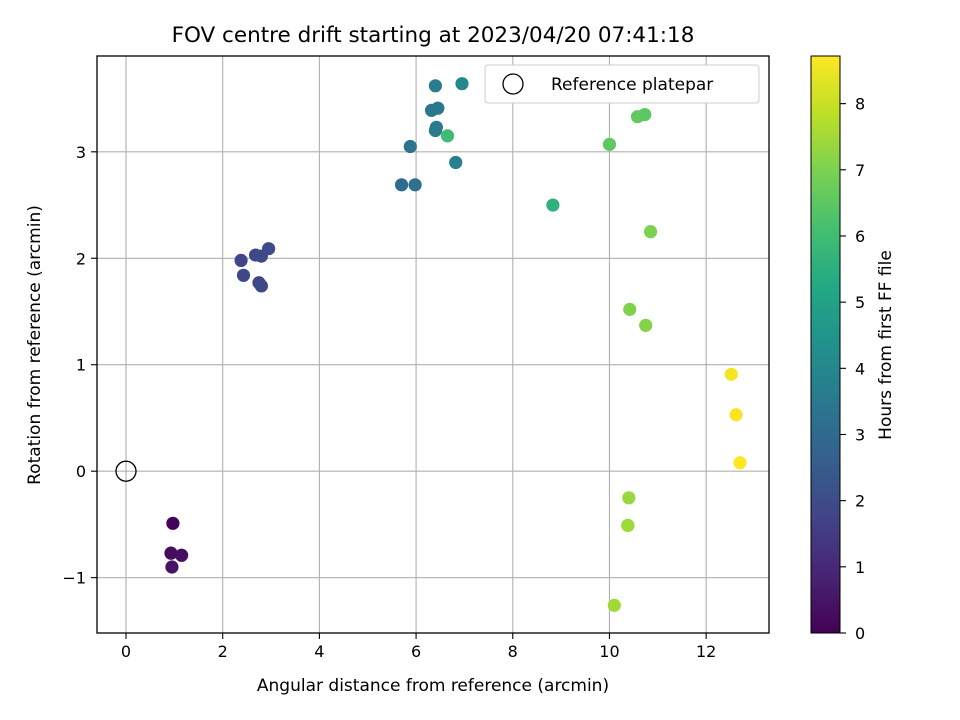  What do you see at coordinates (513, 651) in the screenshot?
I see `x-tick-label: 8` at bounding box center [513, 651].